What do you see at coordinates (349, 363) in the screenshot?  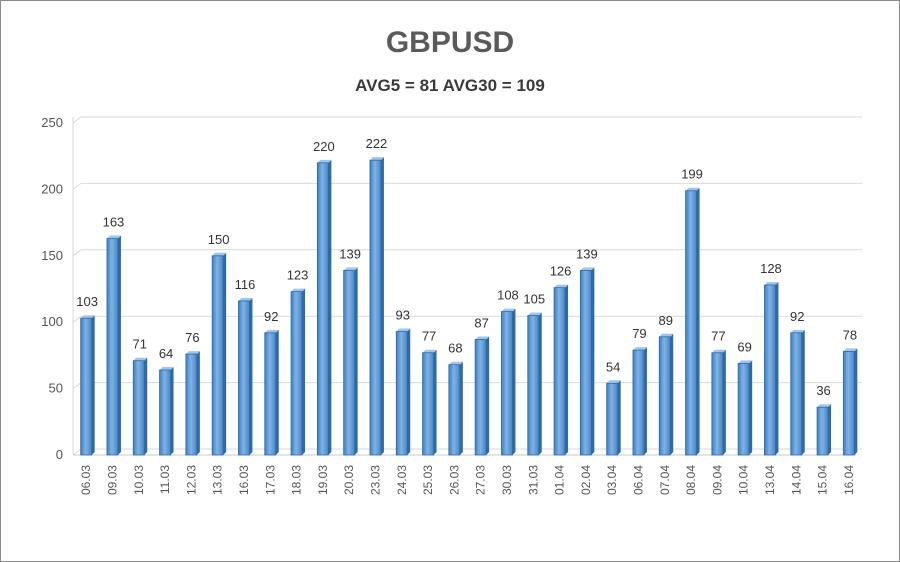 I see `bar-20.03` at bounding box center [349, 363].